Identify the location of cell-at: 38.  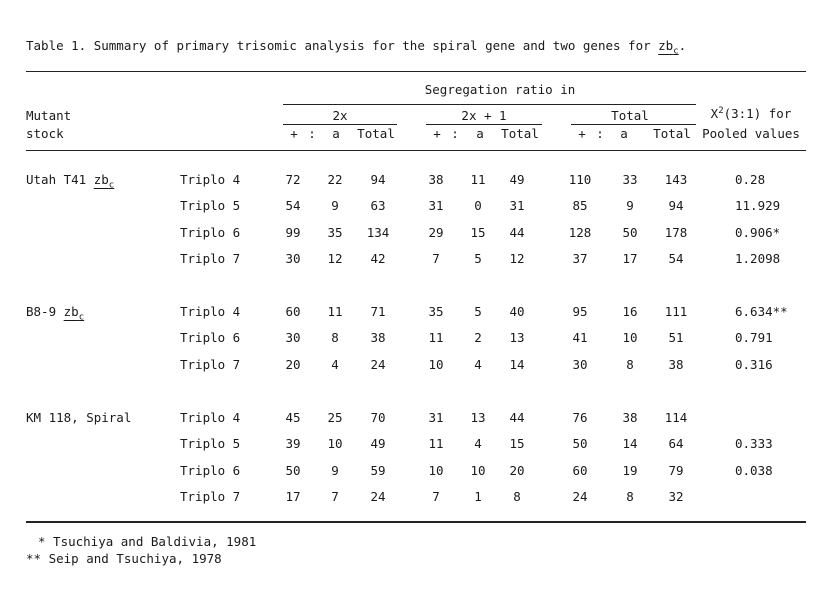
(630, 417).